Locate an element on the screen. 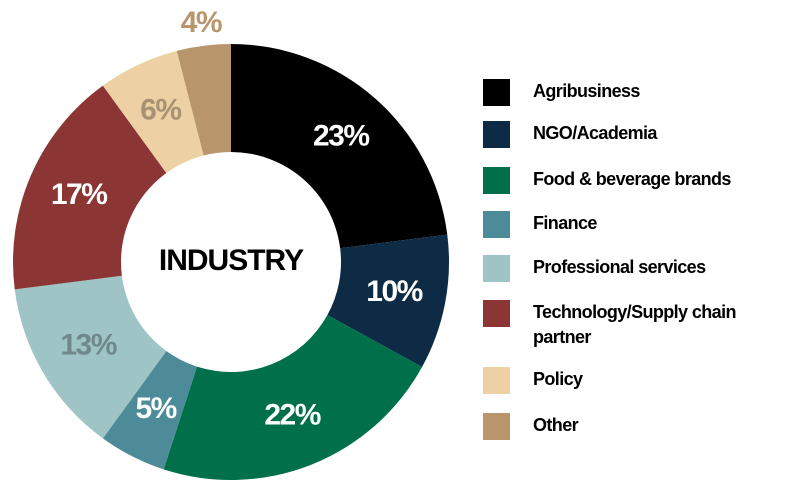  value-label: 22% is located at coordinates (292, 414).